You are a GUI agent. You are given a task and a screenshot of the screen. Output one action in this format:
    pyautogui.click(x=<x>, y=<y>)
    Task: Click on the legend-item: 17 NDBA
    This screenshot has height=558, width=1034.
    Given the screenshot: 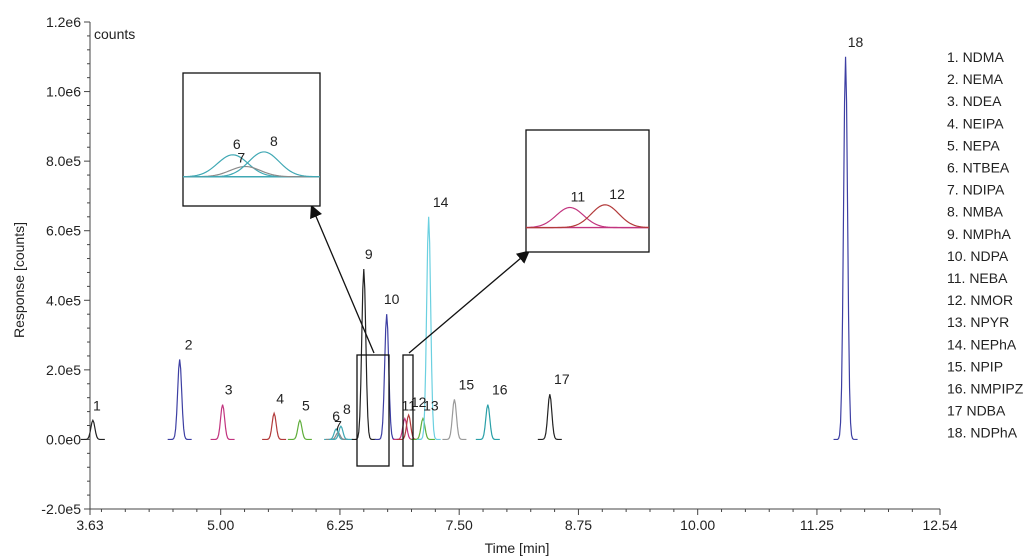 What is the action you would take?
    pyautogui.click(x=976, y=411)
    